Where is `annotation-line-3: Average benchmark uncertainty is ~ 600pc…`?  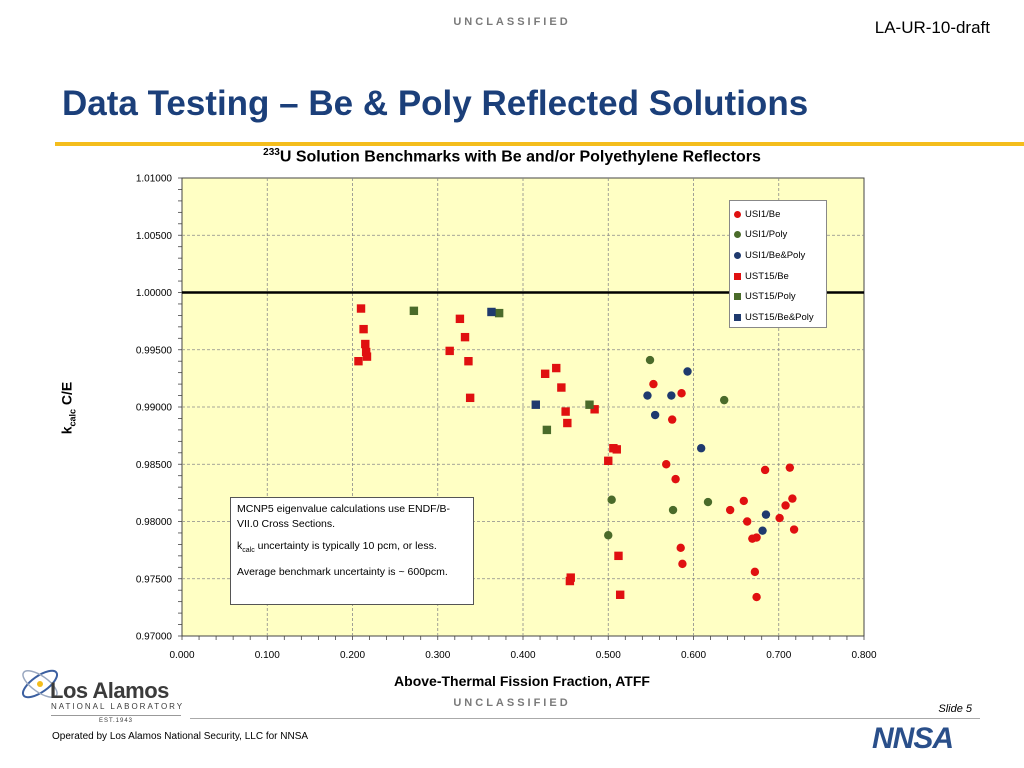
annotation-line-3: Average benchmark uncertainty is ~ 600pc… is located at coordinates (342, 572).